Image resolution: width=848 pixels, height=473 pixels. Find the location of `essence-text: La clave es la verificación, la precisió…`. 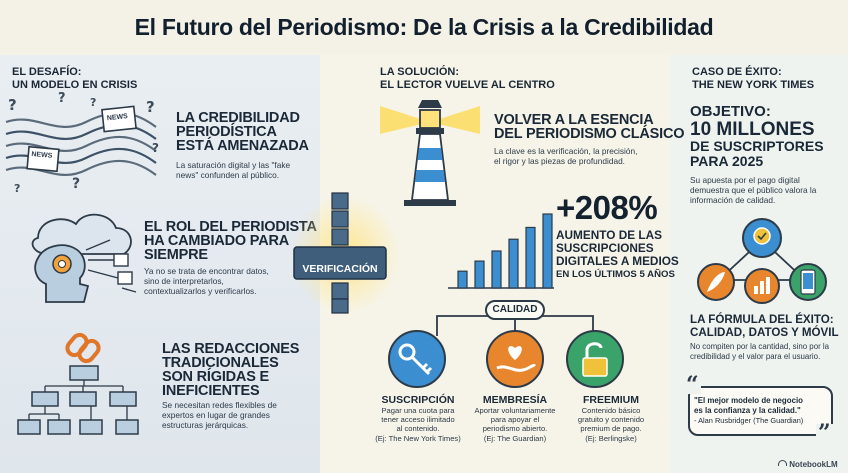

essence-text: La clave es la verificación, la precisió… is located at coordinates (566, 156).